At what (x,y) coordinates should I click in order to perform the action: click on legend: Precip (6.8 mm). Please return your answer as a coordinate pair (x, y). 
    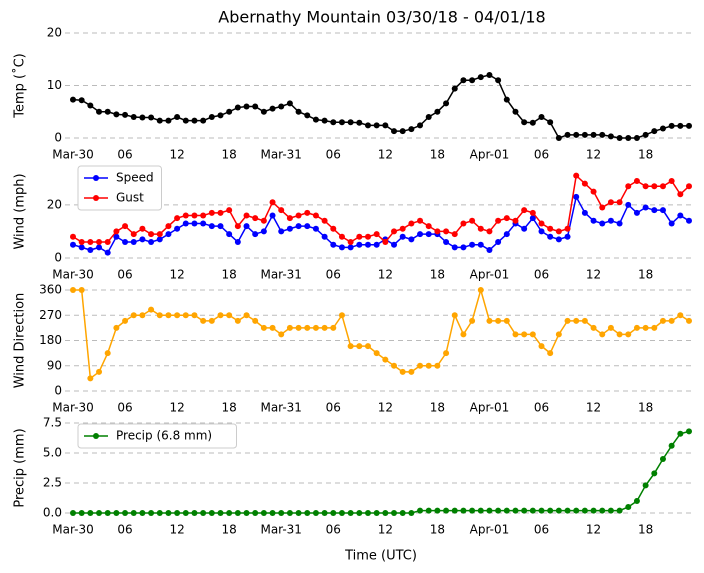
    Looking at the image, I should click on (157, 436).